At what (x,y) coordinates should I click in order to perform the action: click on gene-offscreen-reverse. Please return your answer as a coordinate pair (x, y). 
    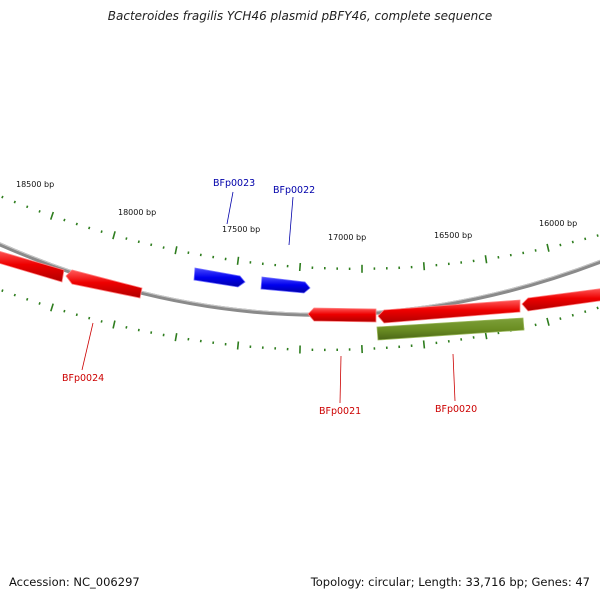
    Looking at the image, I should click on (560, 300).